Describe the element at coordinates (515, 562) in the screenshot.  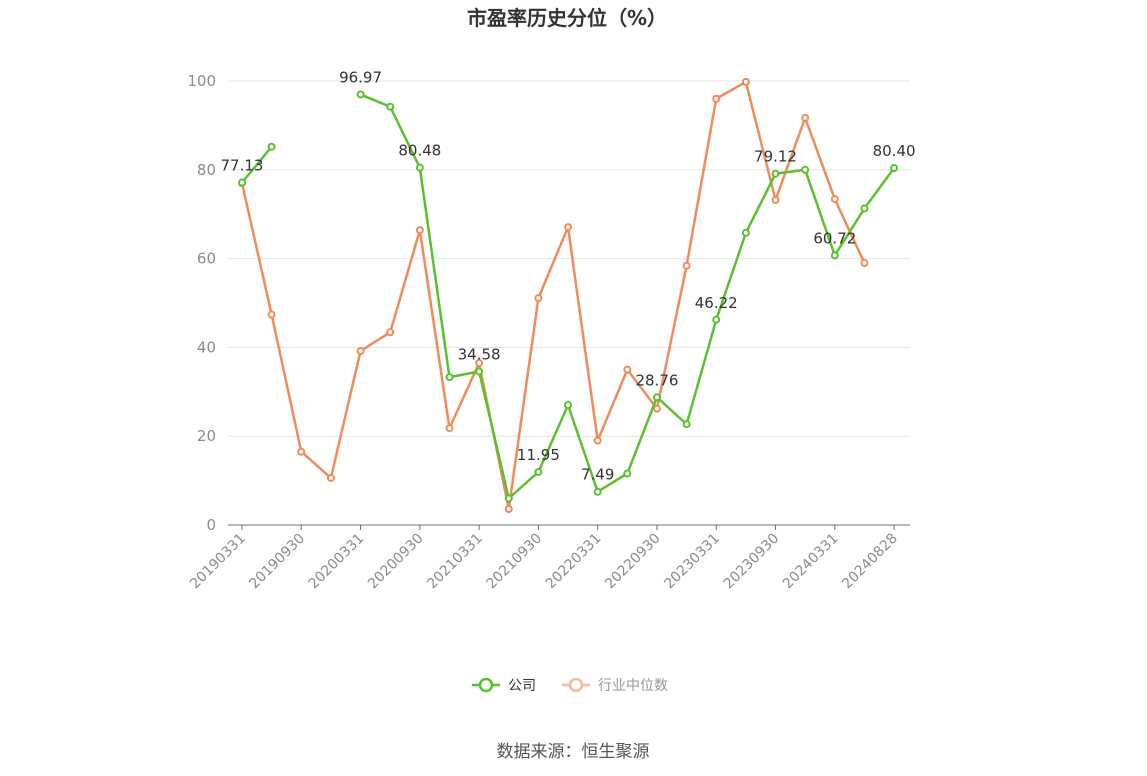
I see `x-tick-label: 20210930` at that location.